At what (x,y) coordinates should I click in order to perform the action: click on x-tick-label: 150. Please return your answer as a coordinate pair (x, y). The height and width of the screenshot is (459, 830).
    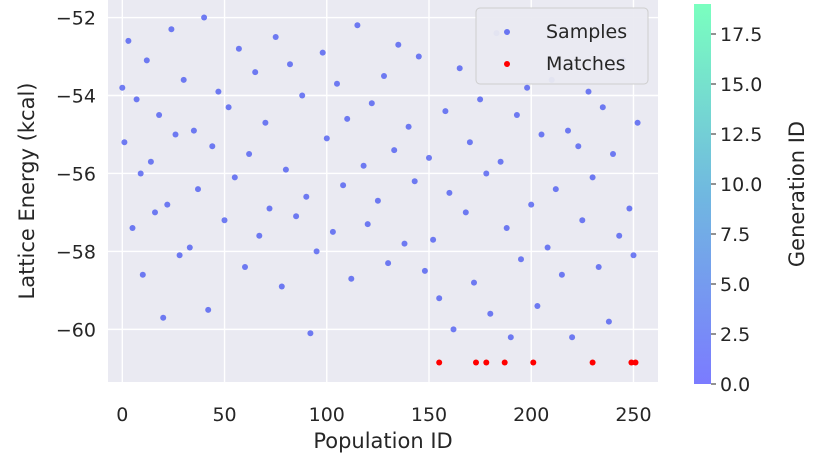
    Looking at the image, I should click on (429, 415).